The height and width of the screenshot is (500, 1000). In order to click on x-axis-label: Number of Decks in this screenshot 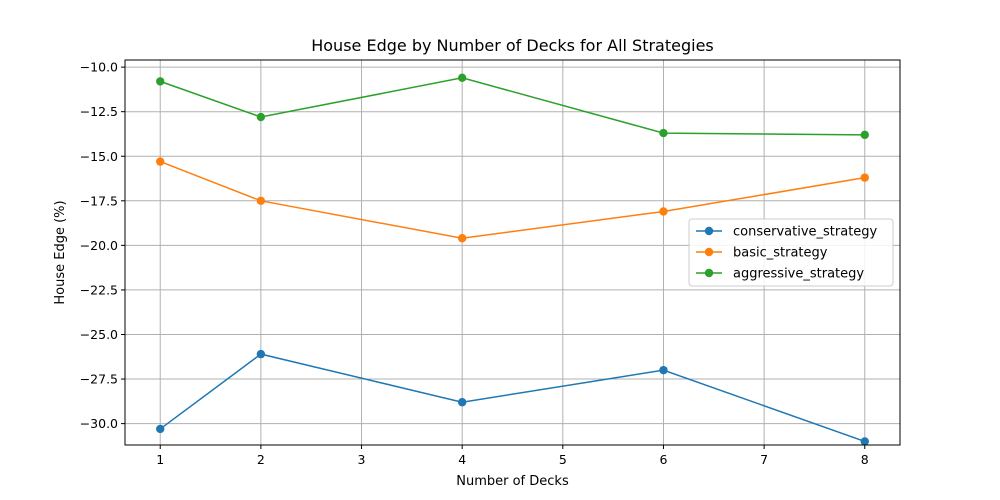, I will do `click(512, 481)`.